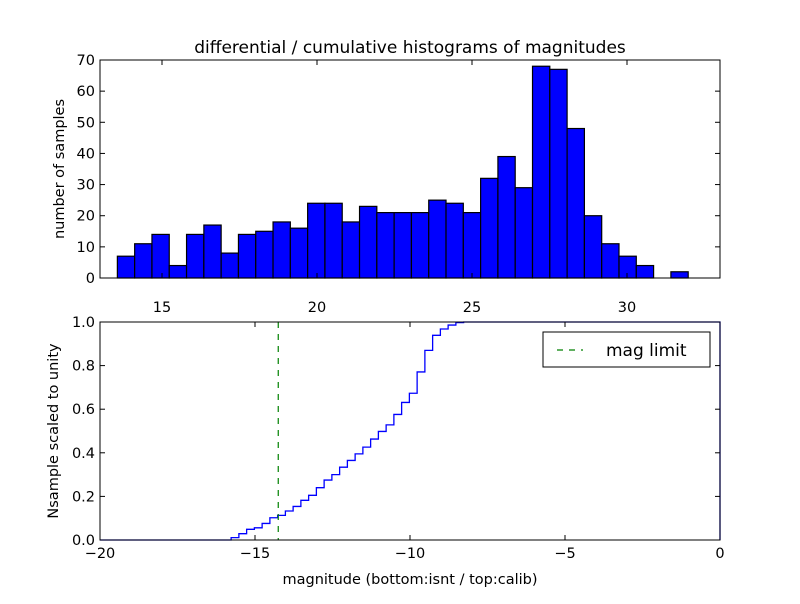  I want to click on legend: mag limit, so click(626, 349).